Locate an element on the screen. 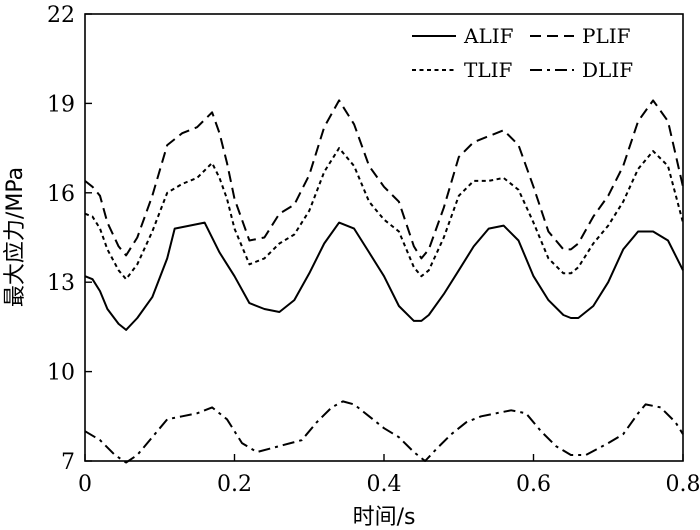  x-axis-label: 时间/s is located at coordinates (384, 517).